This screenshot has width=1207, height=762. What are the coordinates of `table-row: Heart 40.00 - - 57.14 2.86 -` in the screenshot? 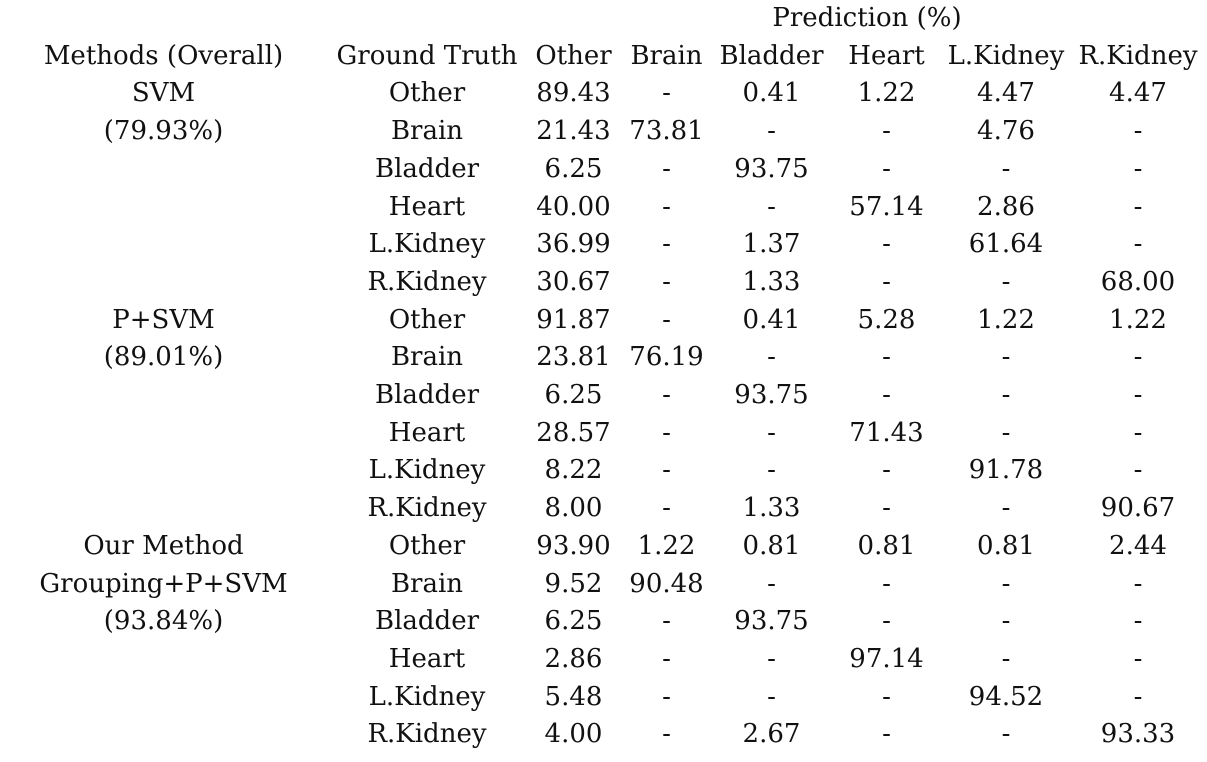 It's located at (603, 208).